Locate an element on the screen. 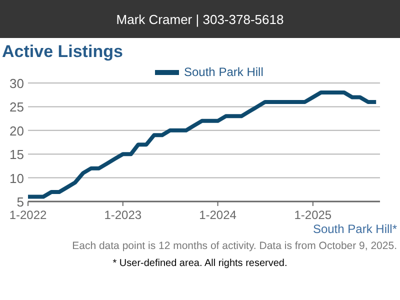 The width and height of the screenshot is (400, 300). chart-subtitle: Mark Cramer | 303-378-5618 is located at coordinates (200, 19).